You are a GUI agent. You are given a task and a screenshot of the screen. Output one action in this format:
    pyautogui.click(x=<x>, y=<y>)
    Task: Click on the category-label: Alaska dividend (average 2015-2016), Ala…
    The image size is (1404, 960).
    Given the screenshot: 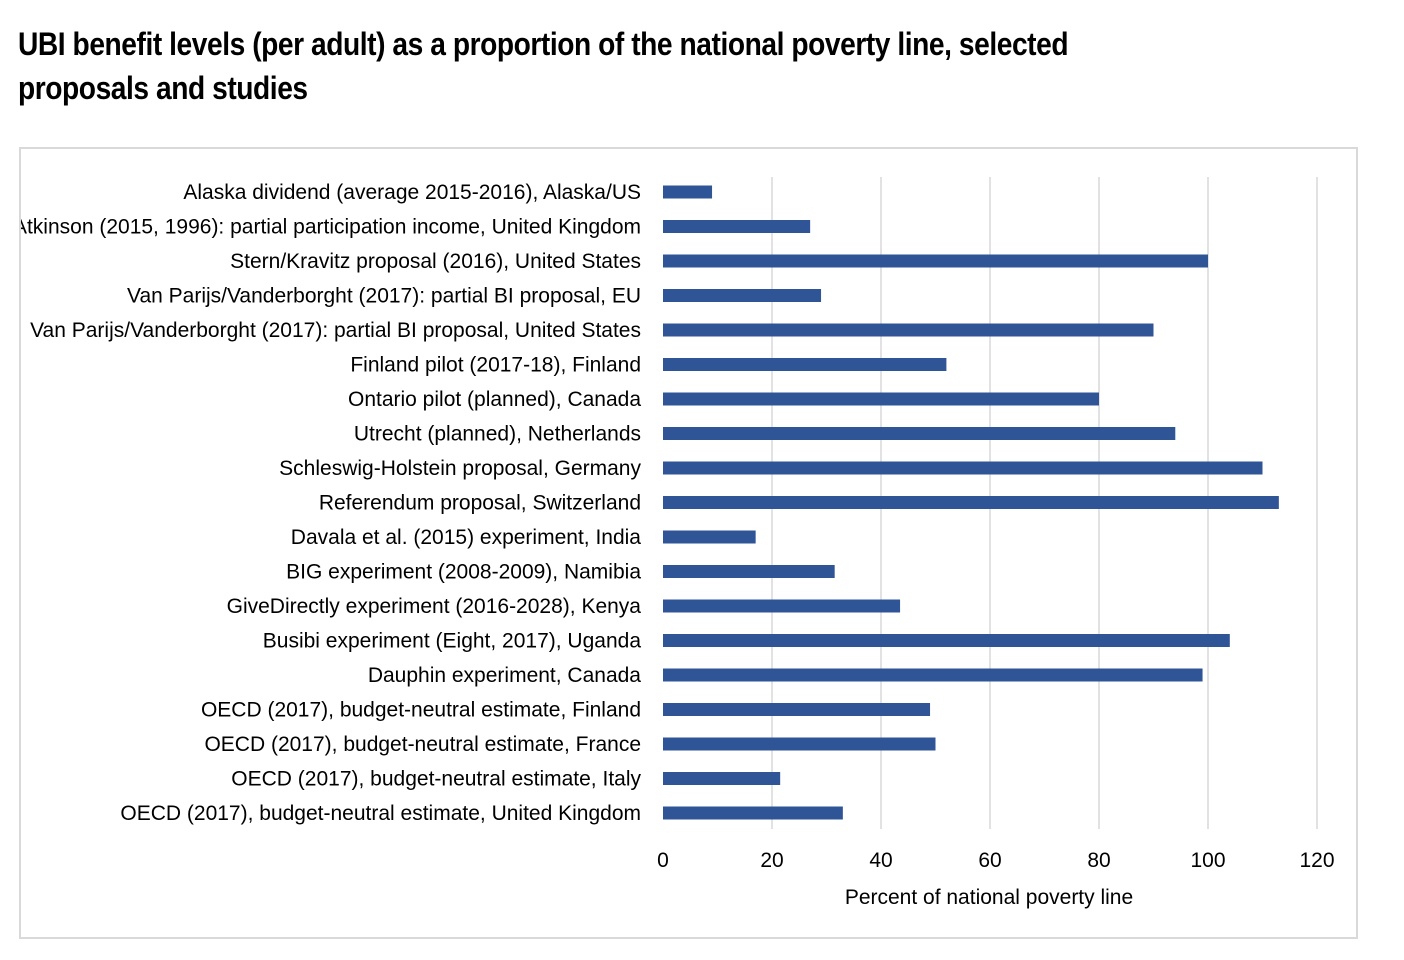 What is the action you would take?
    pyautogui.click(x=412, y=192)
    